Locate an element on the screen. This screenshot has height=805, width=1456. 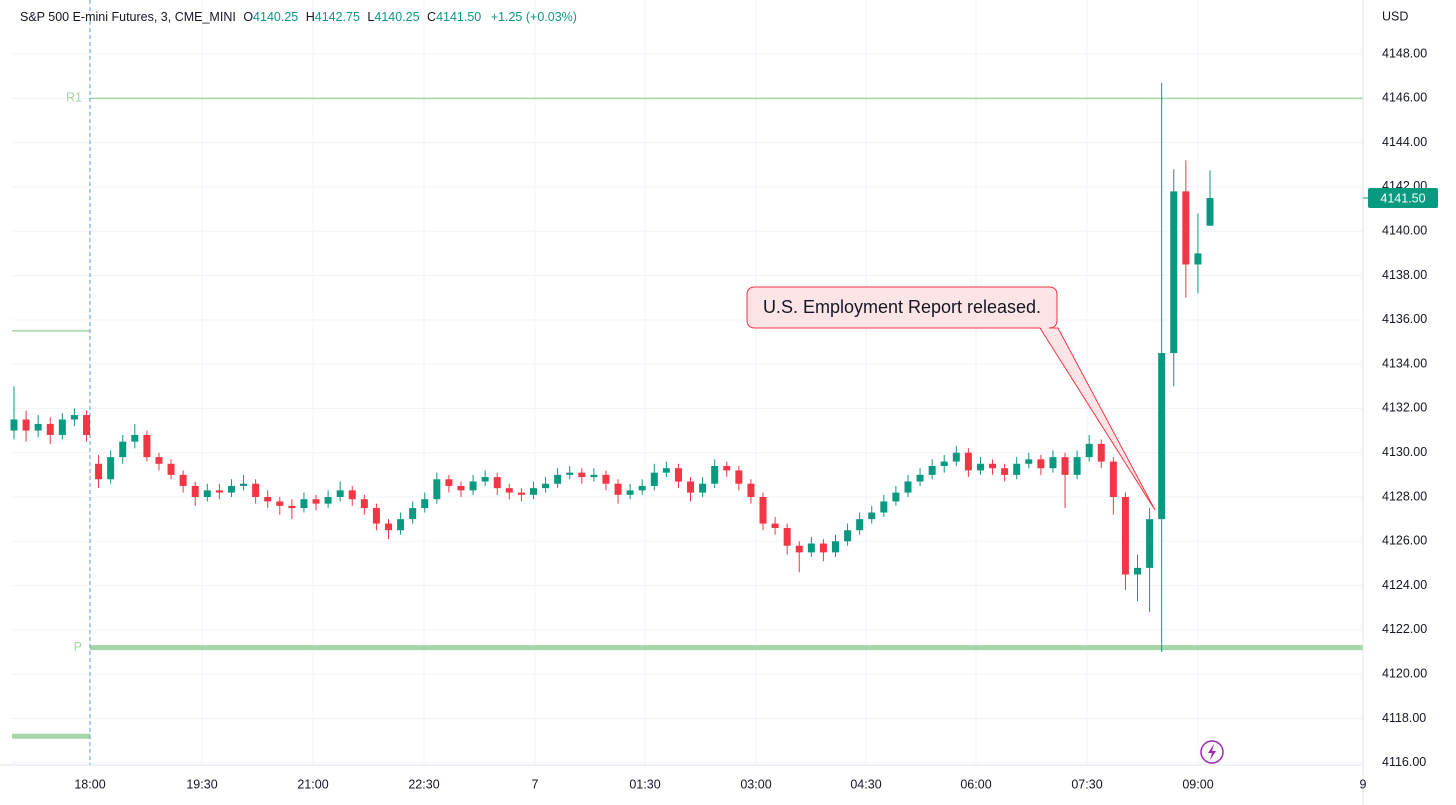
ohlc-label: L is located at coordinates (370, 17).